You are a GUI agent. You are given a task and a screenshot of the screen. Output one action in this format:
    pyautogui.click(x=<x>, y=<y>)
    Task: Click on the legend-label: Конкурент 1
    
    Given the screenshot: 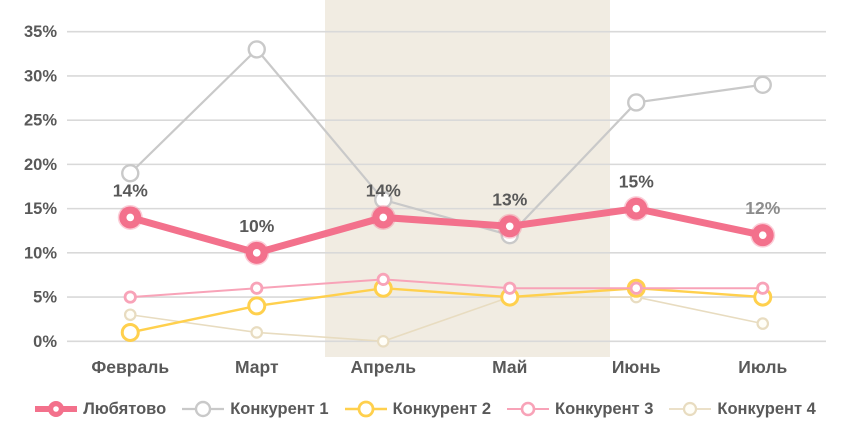 What is the action you would take?
    pyautogui.click(x=279, y=408)
    